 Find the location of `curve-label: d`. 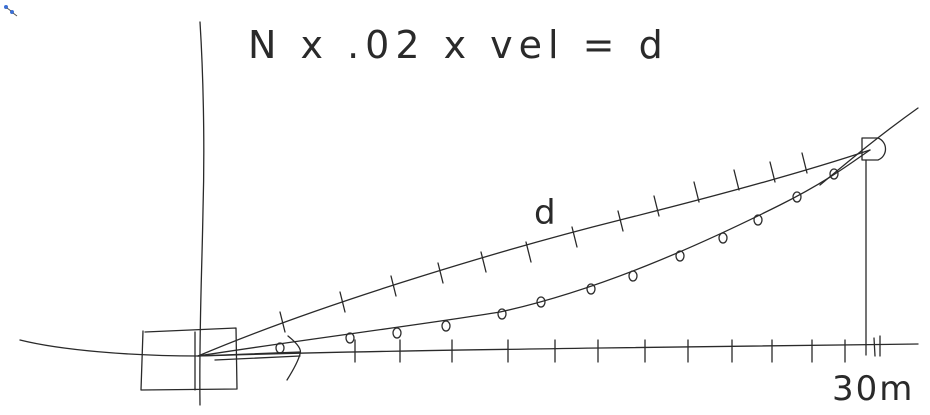

curve-label: d is located at coordinates (545, 213).